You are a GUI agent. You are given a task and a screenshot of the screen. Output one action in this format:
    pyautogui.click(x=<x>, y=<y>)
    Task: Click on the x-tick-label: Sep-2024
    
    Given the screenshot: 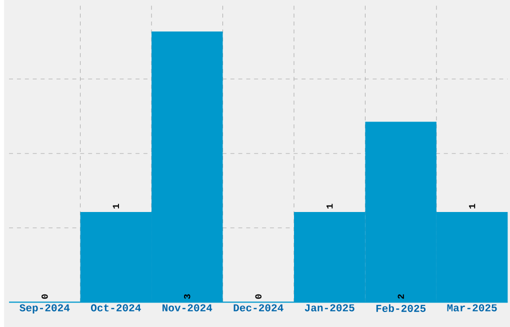 What is the action you would take?
    pyautogui.click(x=45, y=309)
    